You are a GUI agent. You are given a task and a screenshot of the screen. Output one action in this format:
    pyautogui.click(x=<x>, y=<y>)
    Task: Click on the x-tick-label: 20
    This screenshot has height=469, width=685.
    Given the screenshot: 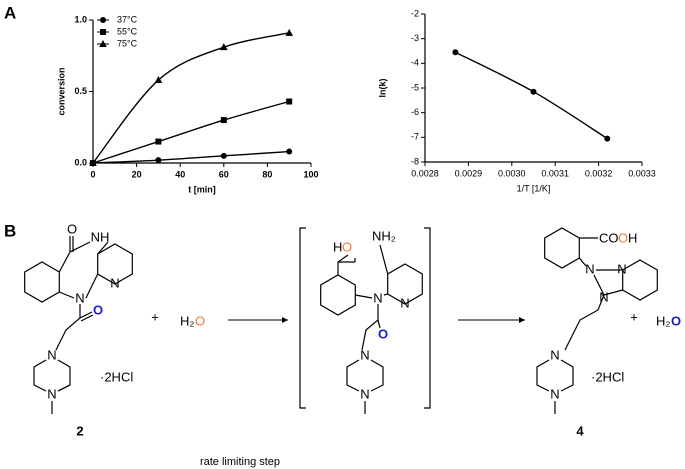 What is the action you would take?
    pyautogui.click(x=137, y=174)
    